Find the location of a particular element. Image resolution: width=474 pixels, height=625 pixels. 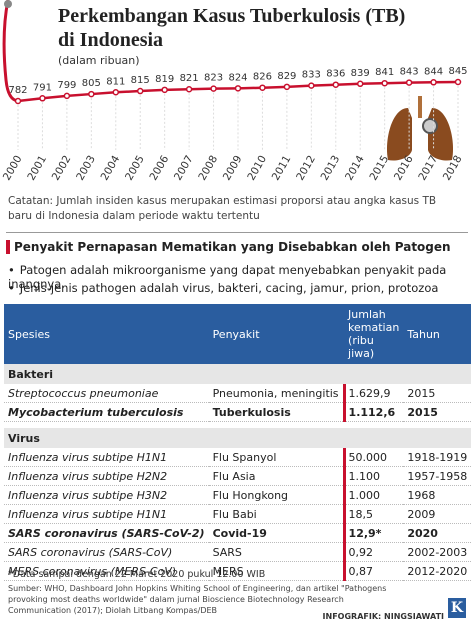

group-label: Virus is located at coordinates (238, 438).